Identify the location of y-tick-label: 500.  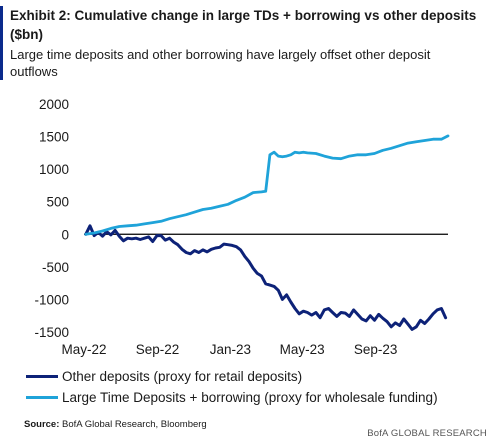
(57, 202).